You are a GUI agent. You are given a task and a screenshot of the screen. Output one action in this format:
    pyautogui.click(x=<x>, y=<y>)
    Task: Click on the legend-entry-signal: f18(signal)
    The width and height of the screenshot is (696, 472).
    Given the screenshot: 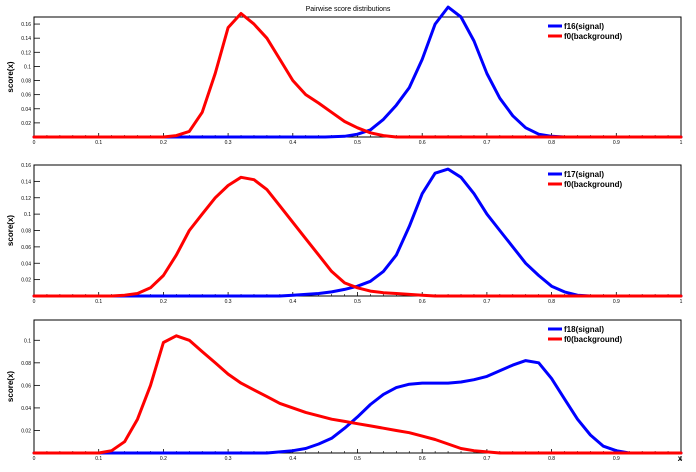 What is the action you would take?
    pyautogui.click(x=584, y=329)
    